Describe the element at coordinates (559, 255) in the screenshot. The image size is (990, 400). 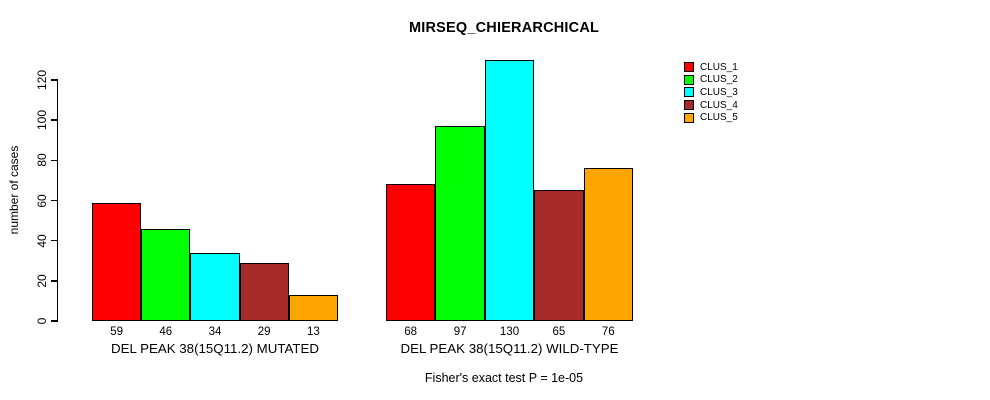
I see `bar-clus_4-group2` at that location.